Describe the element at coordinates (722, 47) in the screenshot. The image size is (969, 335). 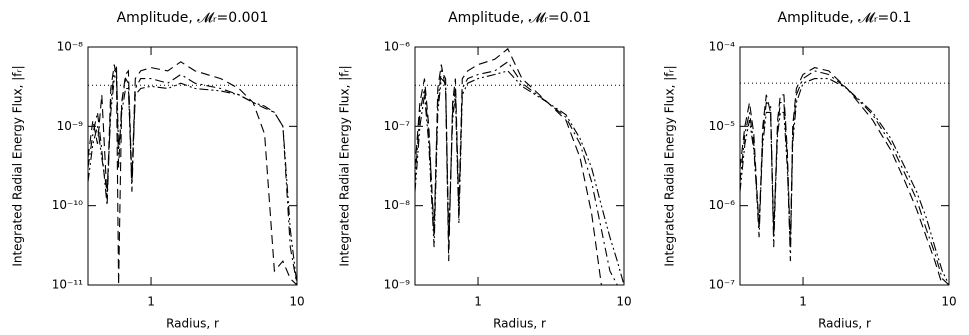
I see `y-tick-label: 10⁻⁴` at that location.